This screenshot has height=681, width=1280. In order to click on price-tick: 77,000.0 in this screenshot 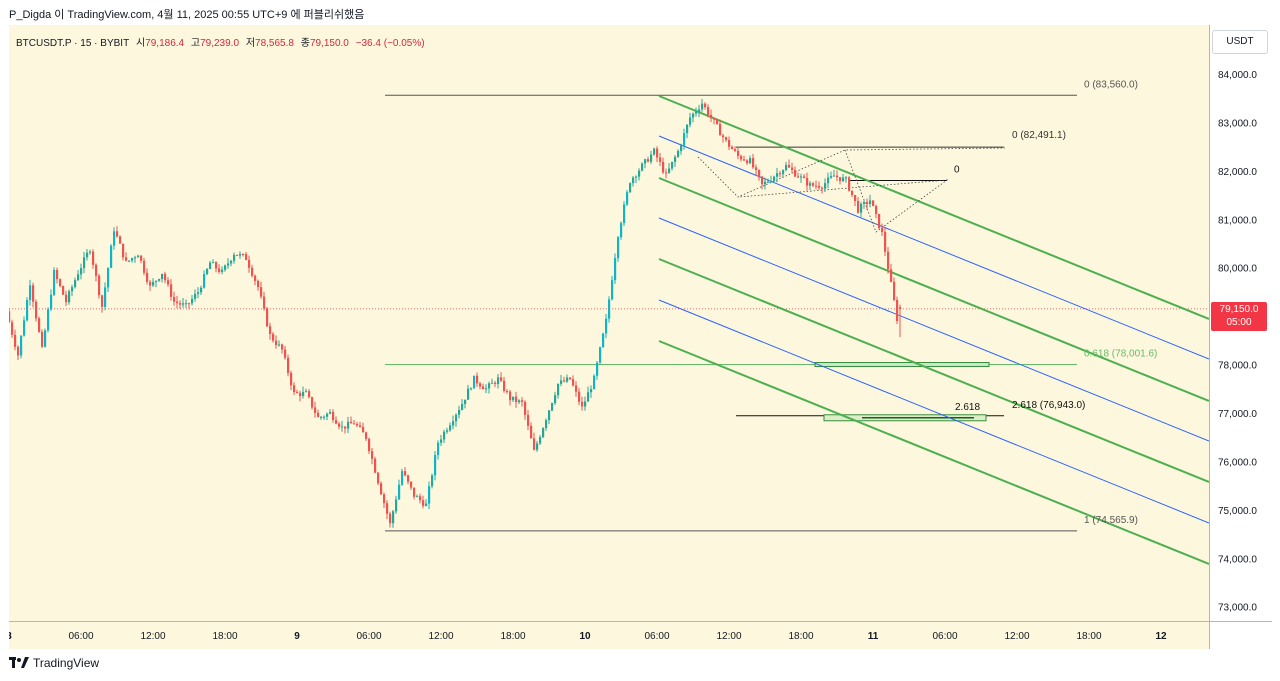, I will do `click(1237, 414)`.